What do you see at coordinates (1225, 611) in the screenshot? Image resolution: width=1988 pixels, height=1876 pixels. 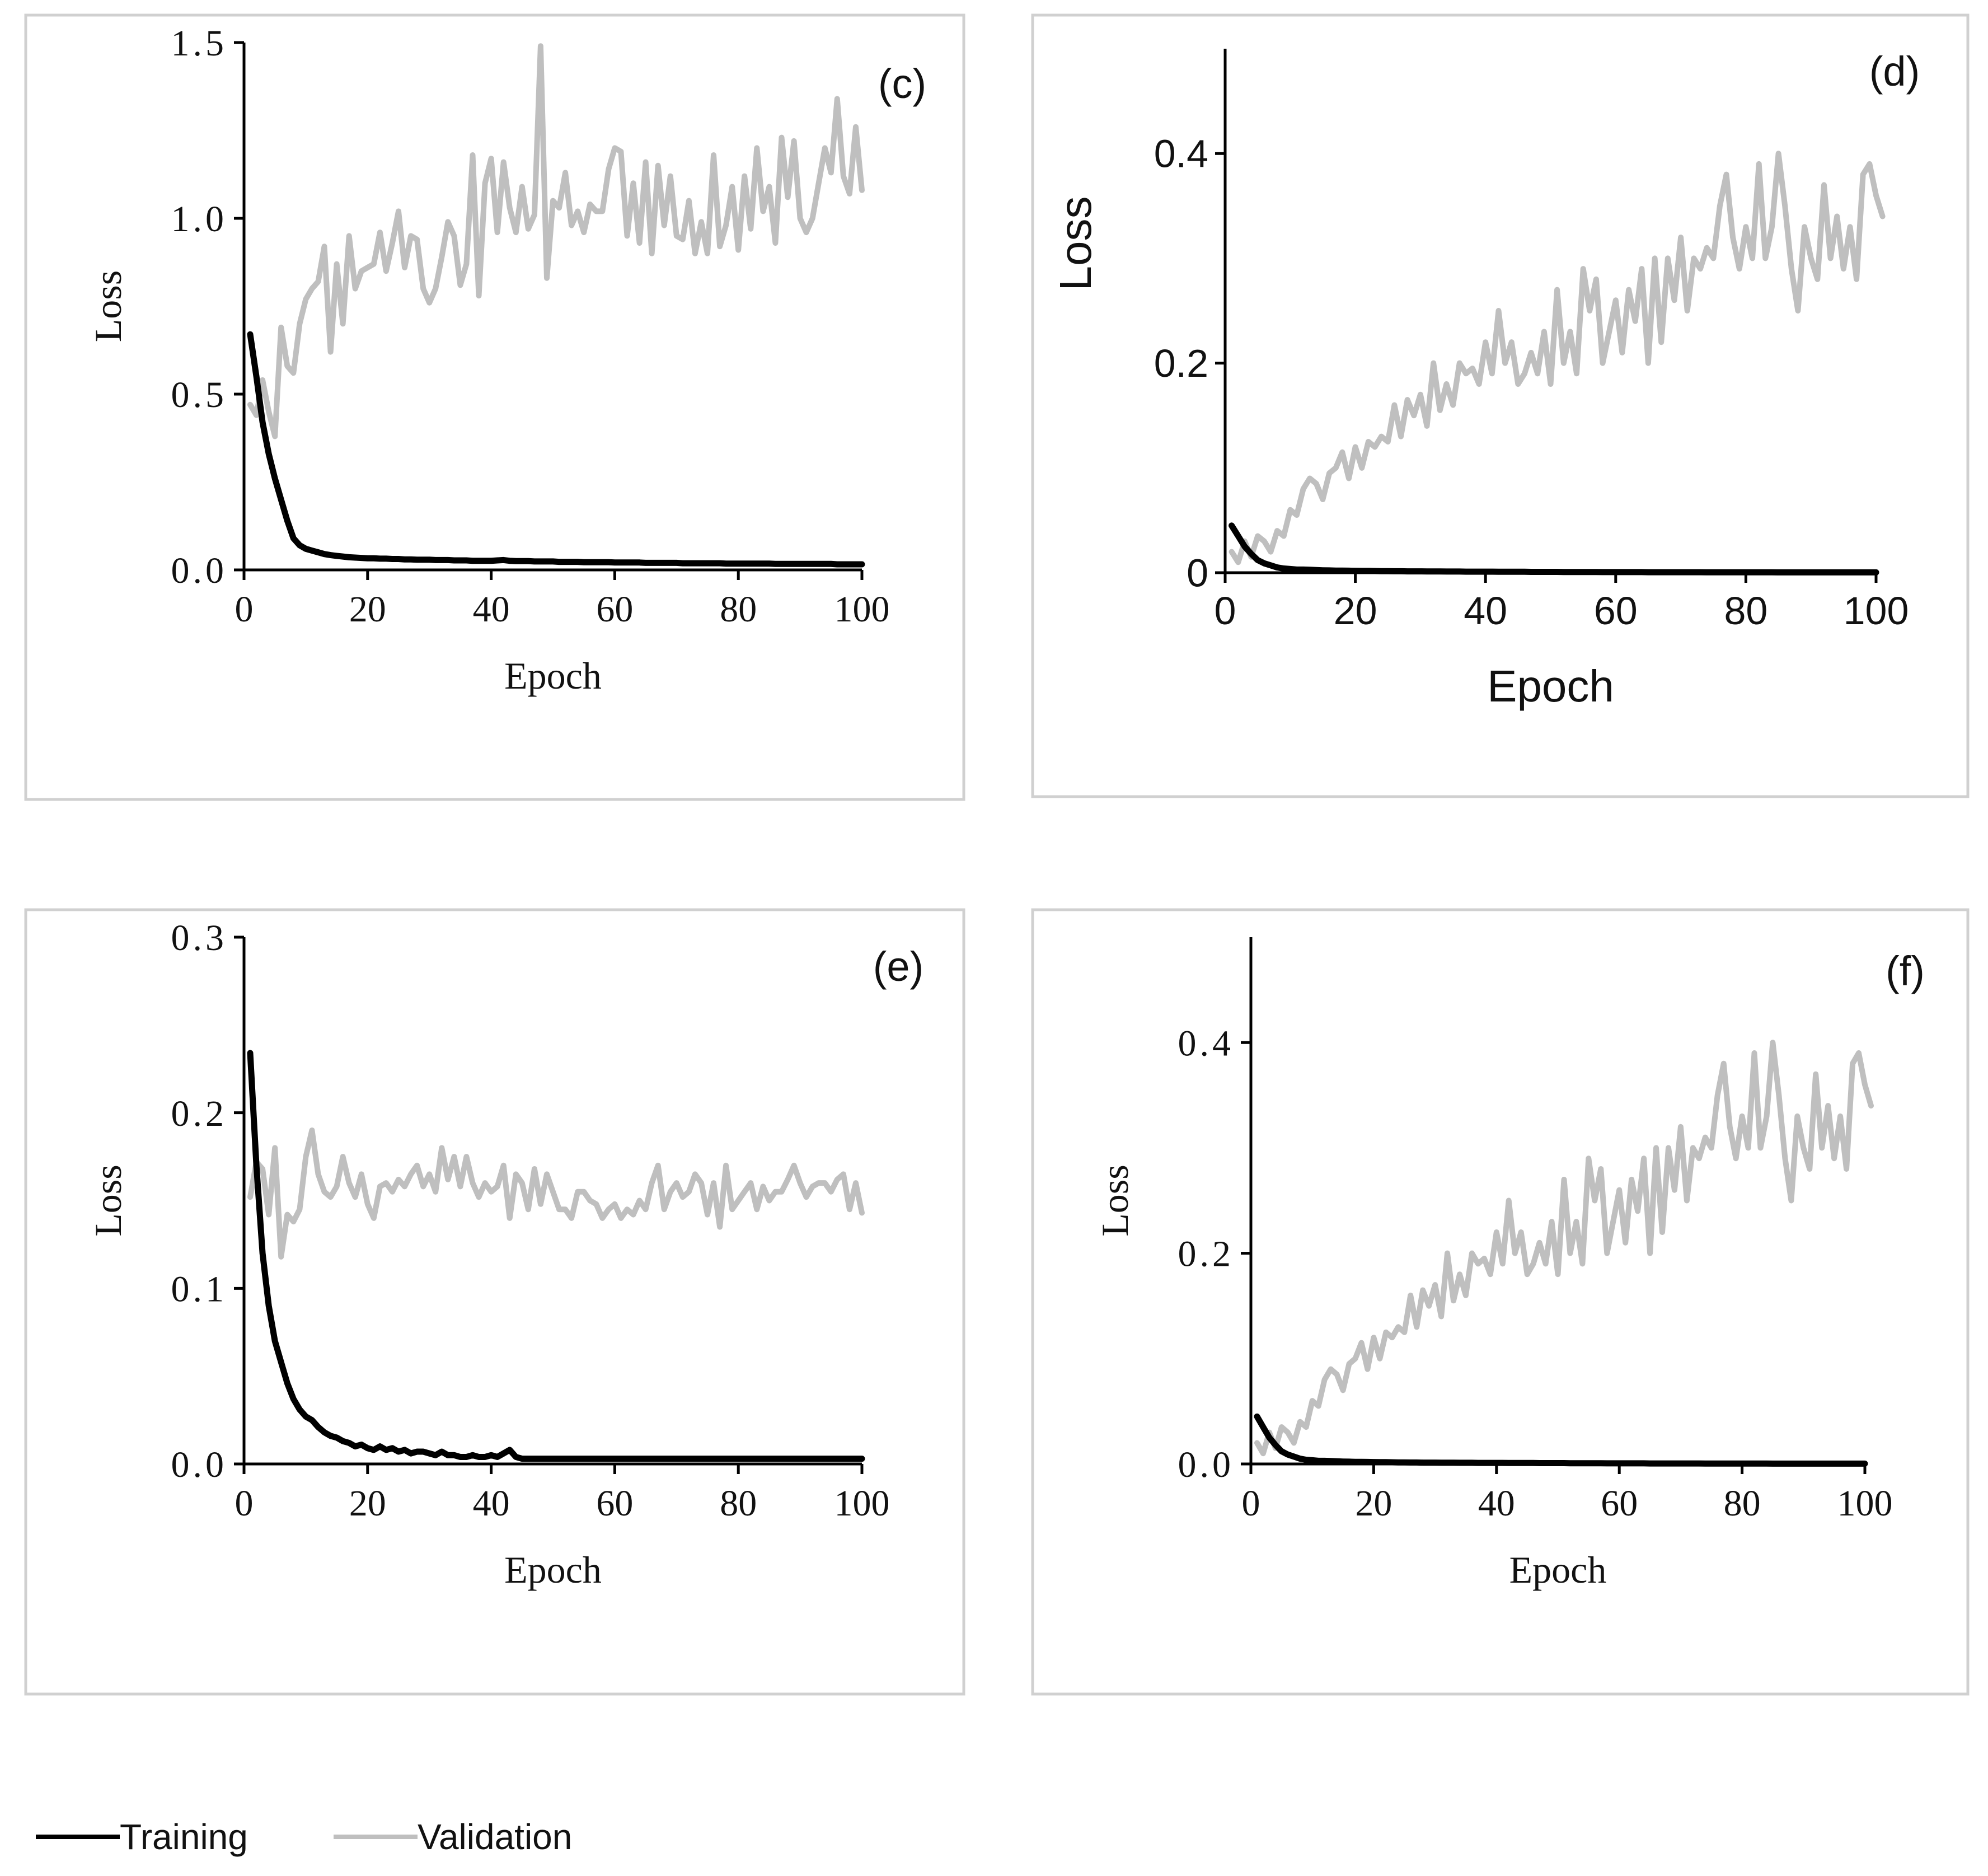 I see `panel-2-x-tick-label: 0` at bounding box center [1225, 611].